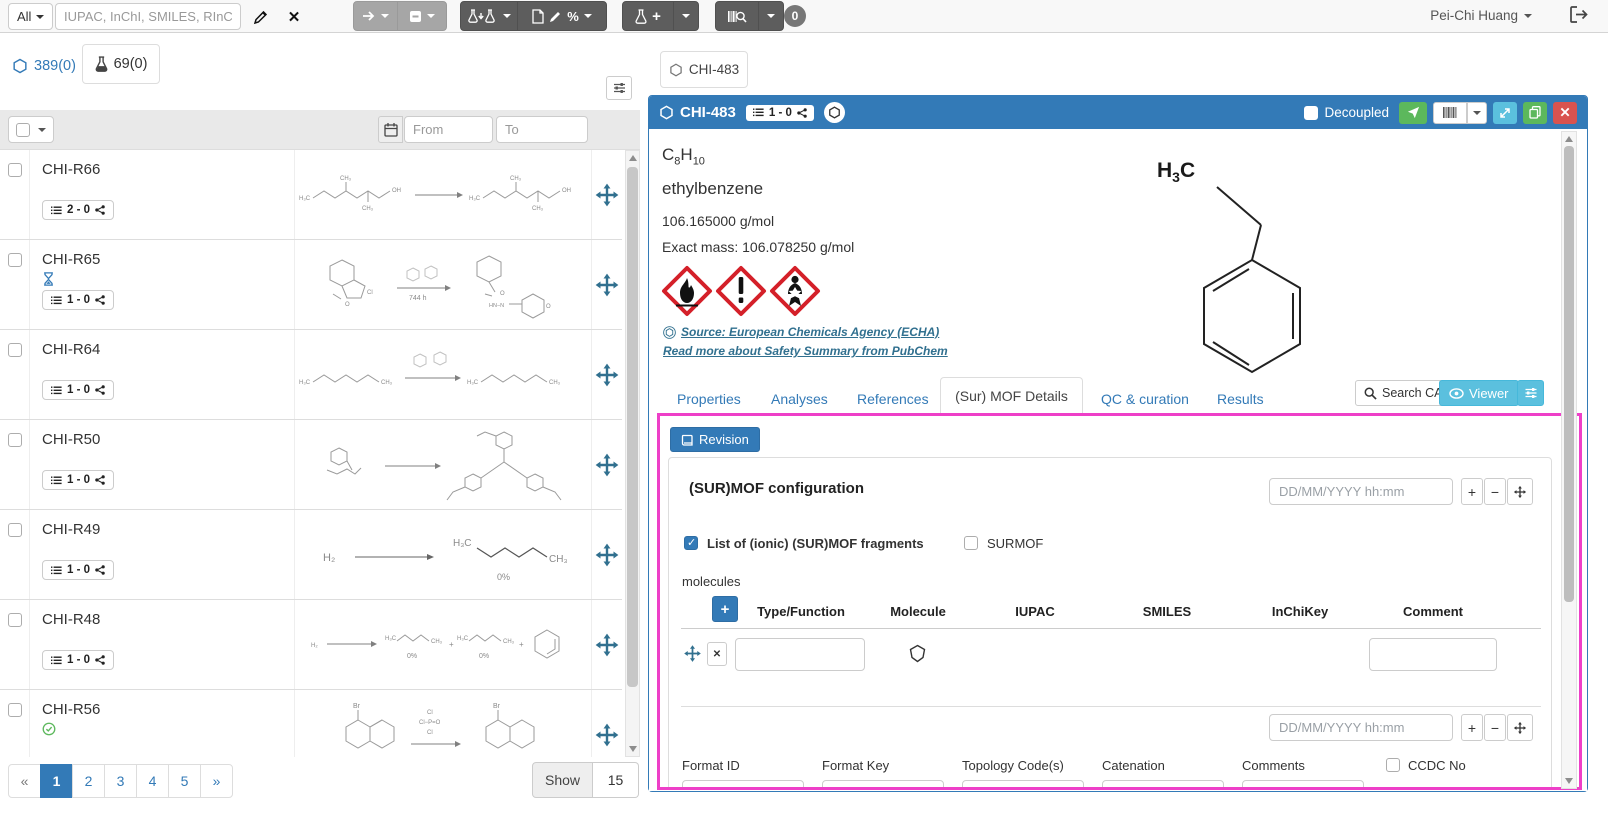 The height and width of the screenshot is (826, 1608). What do you see at coordinates (260, 17) in the screenshot?
I see `structure-edit-button` at bounding box center [260, 17].